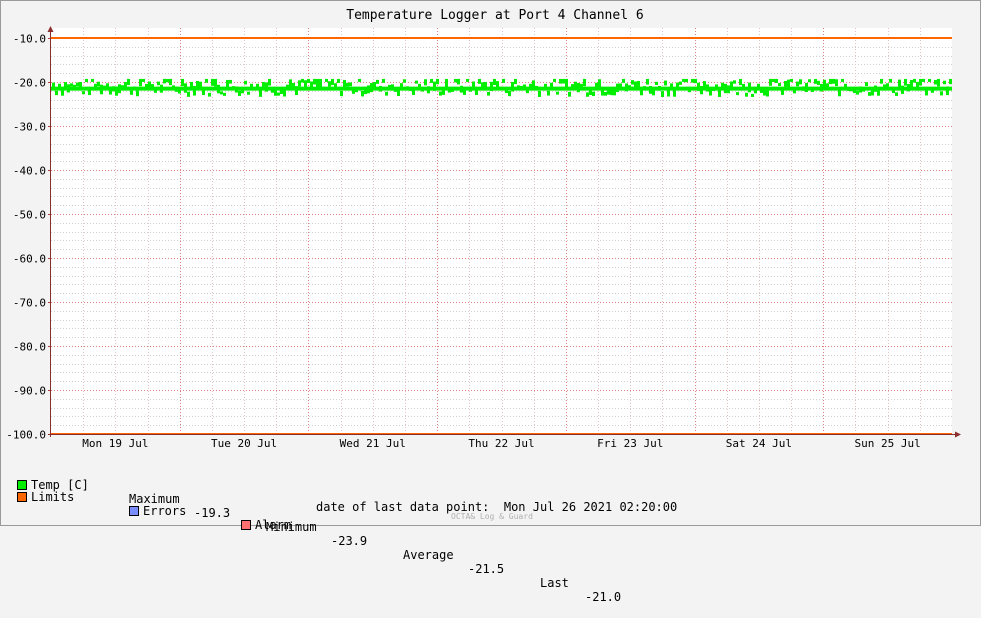 Image resolution: width=981 pixels, height=618 pixels. Describe the element at coordinates (154, 499) in the screenshot. I see `stat-max-label: Maximum` at that location.